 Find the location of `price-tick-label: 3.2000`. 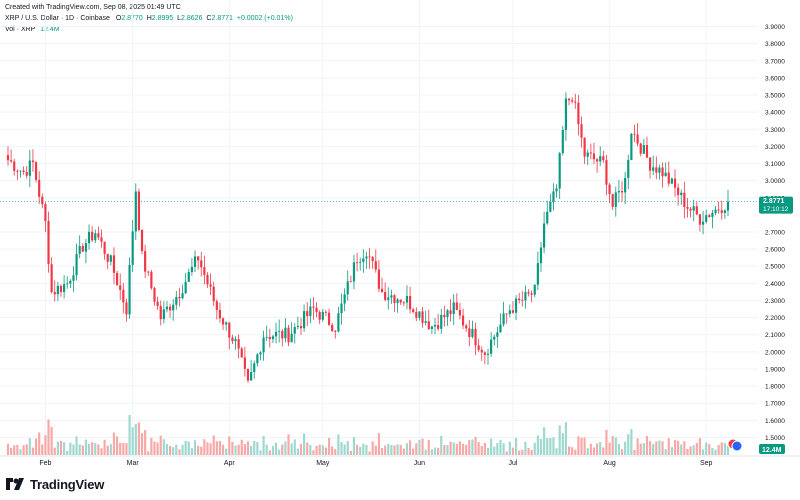

price-tick-label: 3.2000 is located at coordinates (775, 147).